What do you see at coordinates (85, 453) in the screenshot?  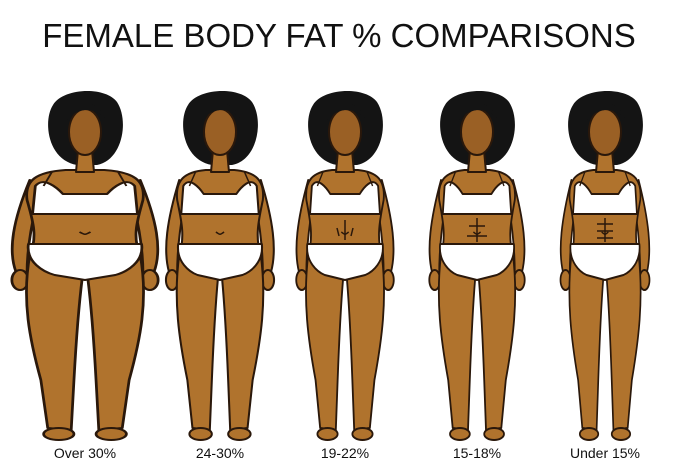 I see `figure-label: Over 30%` at bounding box center [85, 453].